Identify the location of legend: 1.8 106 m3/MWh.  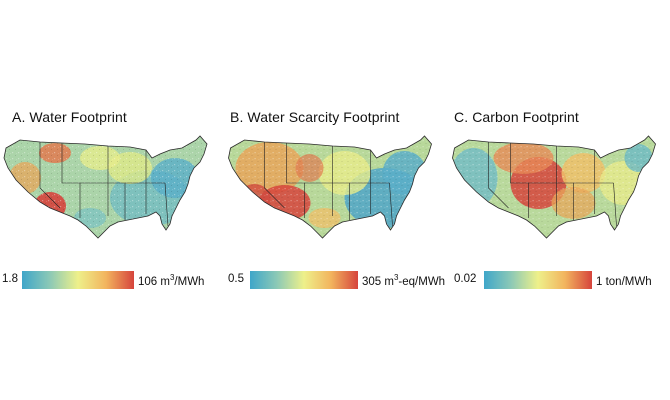
(112, 281).